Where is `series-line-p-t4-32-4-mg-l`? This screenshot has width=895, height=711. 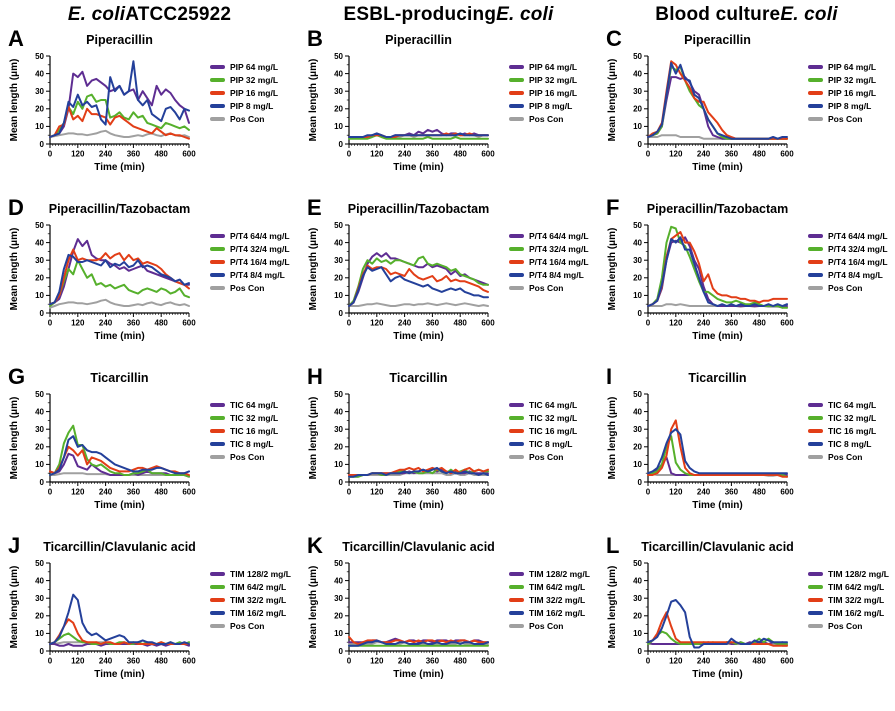
series-line-p-t4-32-4-mg-l is located at coordinates (418, 281).